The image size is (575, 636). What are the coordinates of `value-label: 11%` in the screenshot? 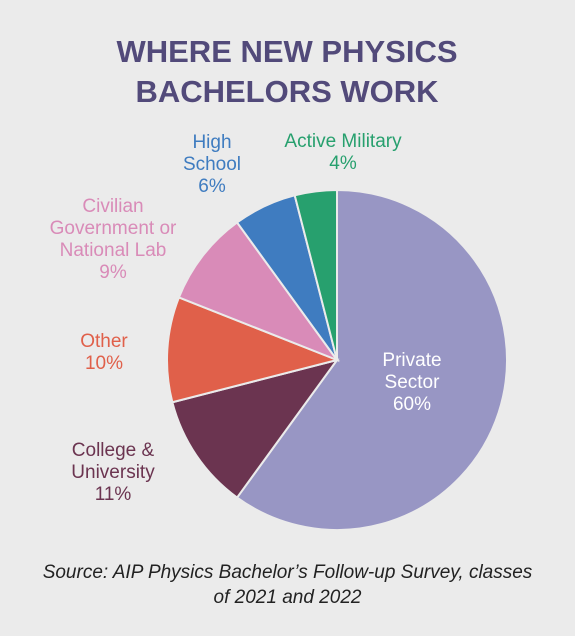 It's located at (113, 494).